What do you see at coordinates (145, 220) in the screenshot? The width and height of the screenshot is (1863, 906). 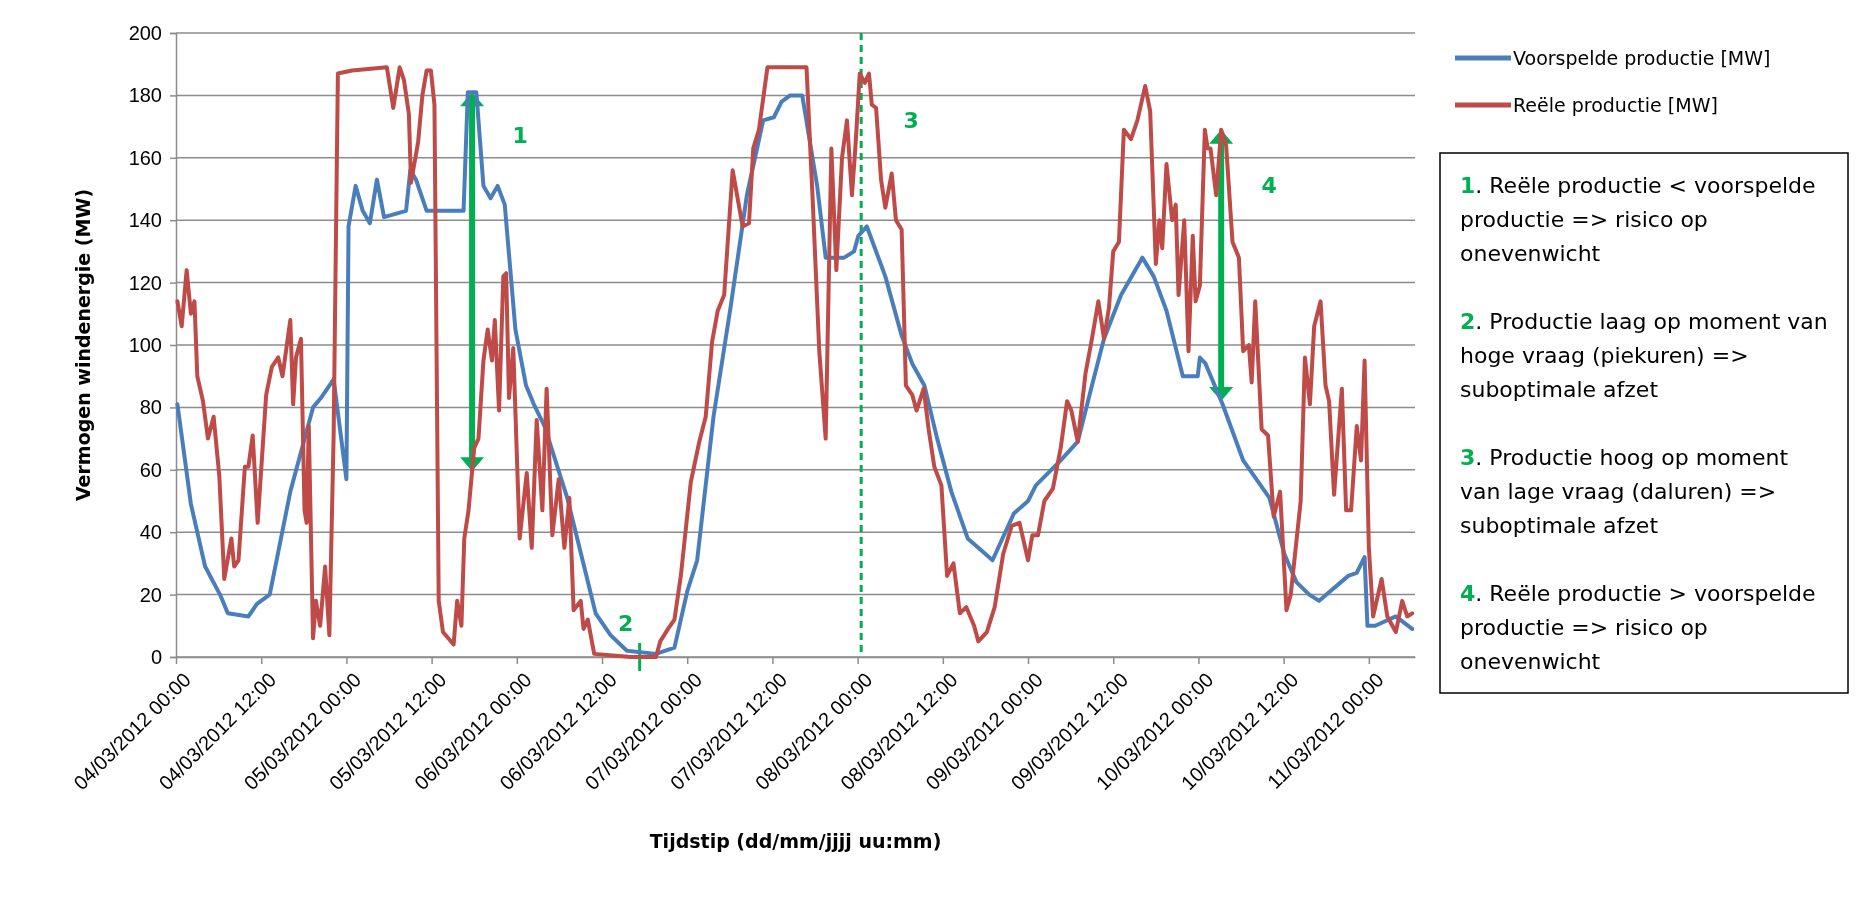 I see `y-tick-label: 140` at bounding box center [145, 220].